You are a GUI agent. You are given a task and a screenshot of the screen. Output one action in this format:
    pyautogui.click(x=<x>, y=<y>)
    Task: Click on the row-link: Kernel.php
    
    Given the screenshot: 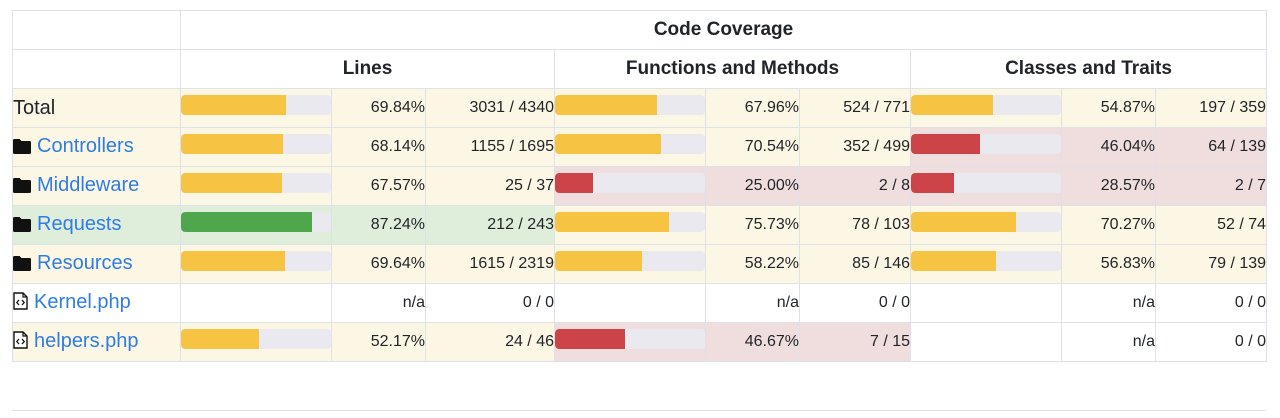 What is the action you would take?
    pyautogui.click(x=82, y=301)
    